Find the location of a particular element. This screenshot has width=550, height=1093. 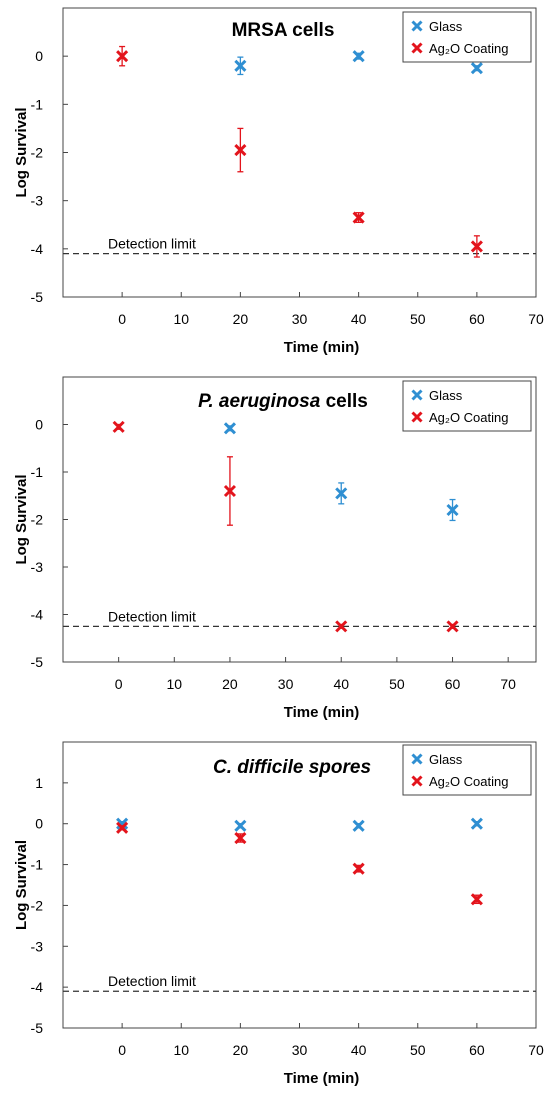

chart-title: C. difficile spores is located at coordinates (292, 767).